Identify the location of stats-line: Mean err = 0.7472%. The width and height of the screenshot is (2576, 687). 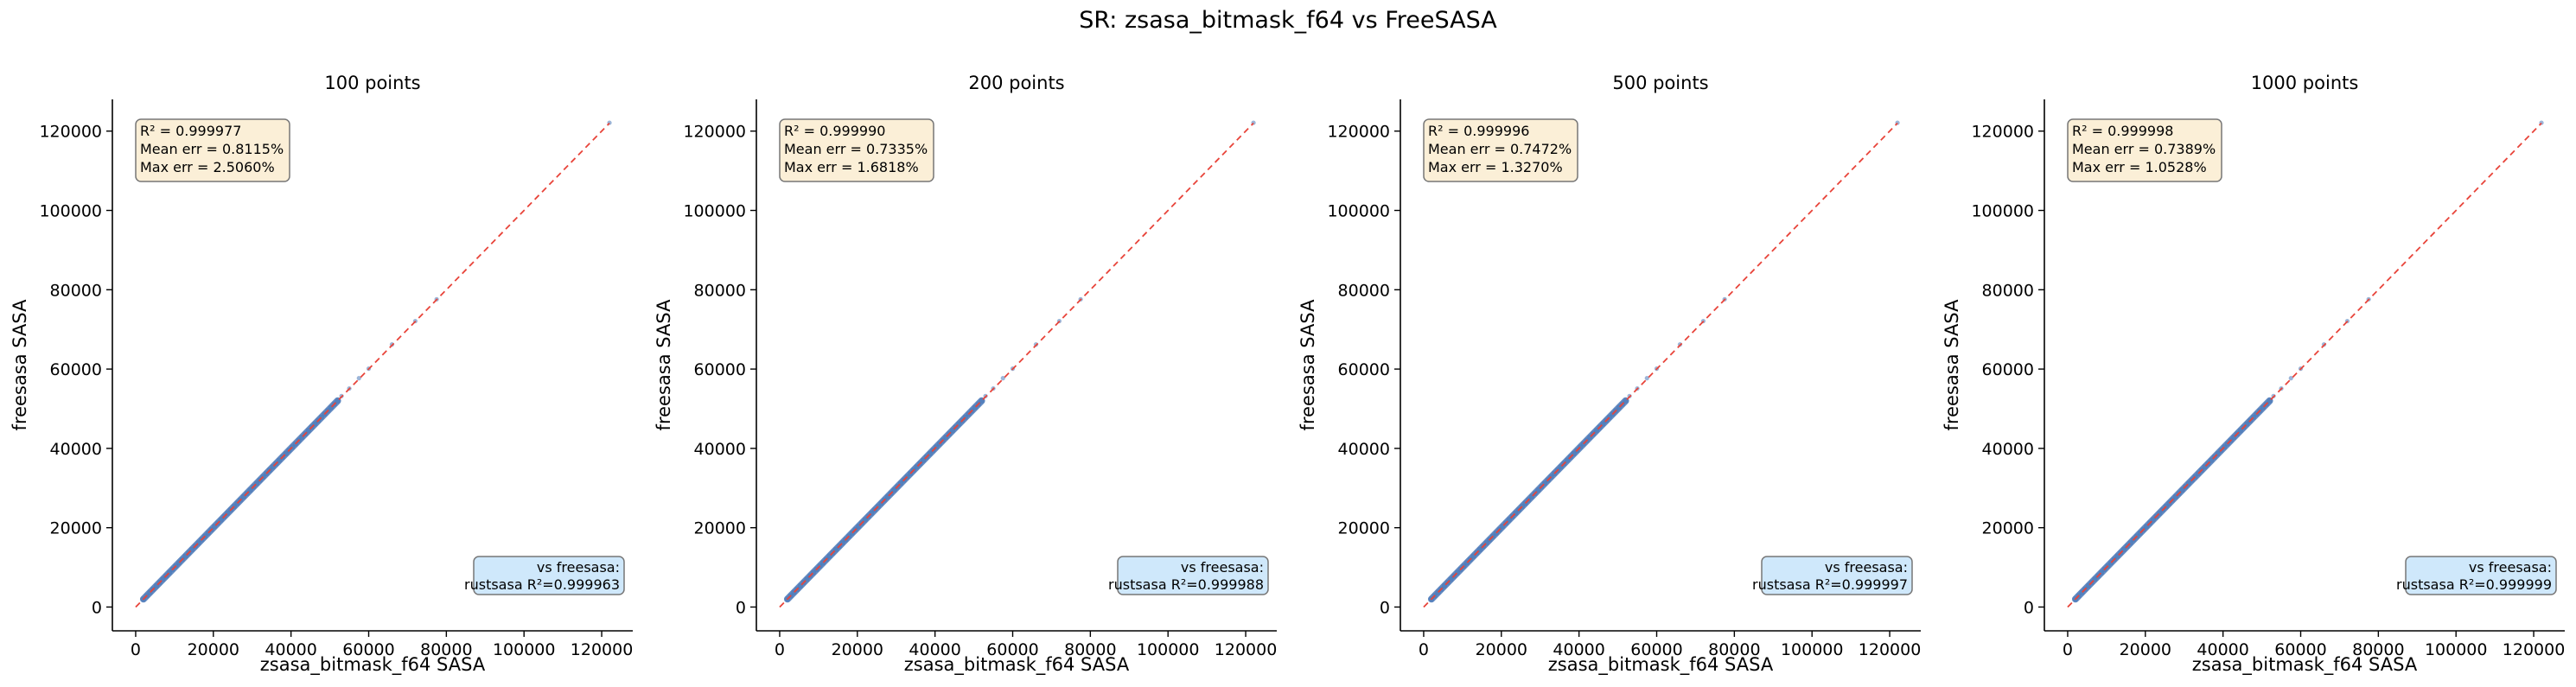
(1500, 149).